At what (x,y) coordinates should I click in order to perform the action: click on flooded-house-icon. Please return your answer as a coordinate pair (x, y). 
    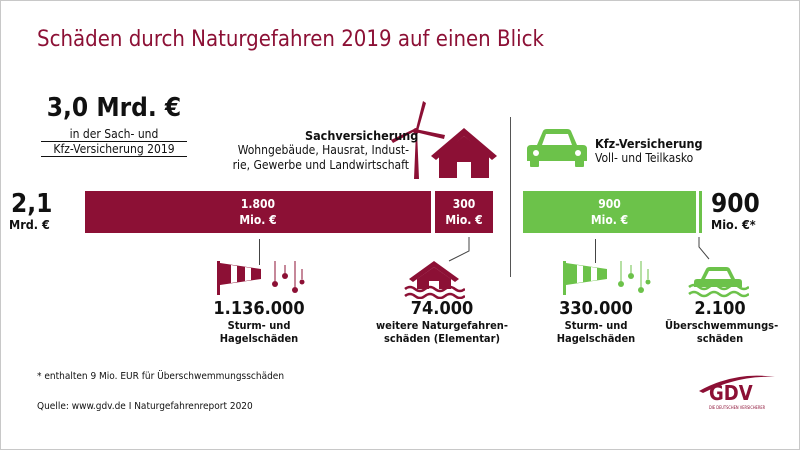
    Looking at the image, I should click on (434, 280).